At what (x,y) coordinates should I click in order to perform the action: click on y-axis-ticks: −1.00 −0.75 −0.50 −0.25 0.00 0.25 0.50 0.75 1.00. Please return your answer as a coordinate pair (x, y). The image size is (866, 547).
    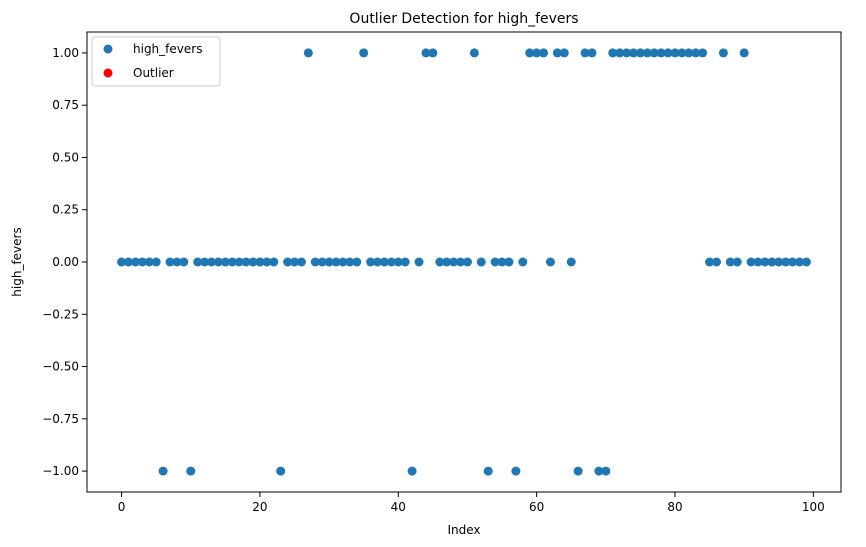
    Looking at the image, I should click on (64, 262).